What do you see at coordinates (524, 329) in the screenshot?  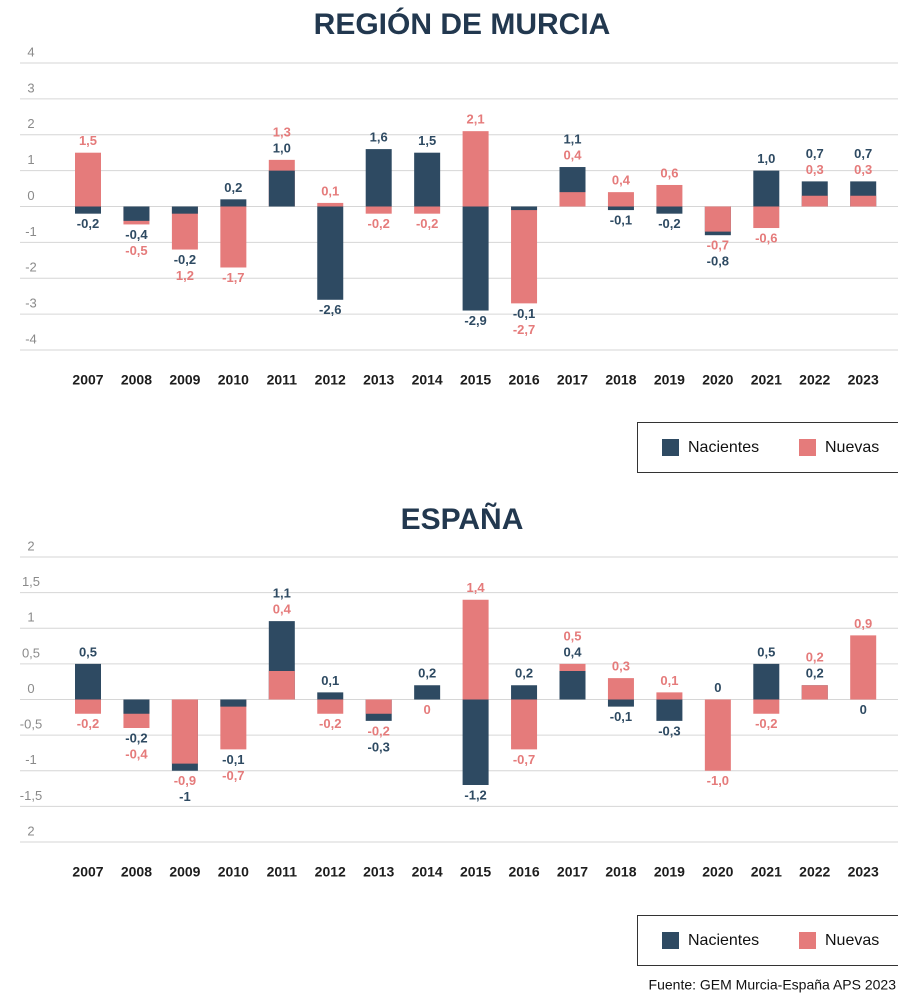 I see `value-label: -2,7` at bounding box center [524, 329].